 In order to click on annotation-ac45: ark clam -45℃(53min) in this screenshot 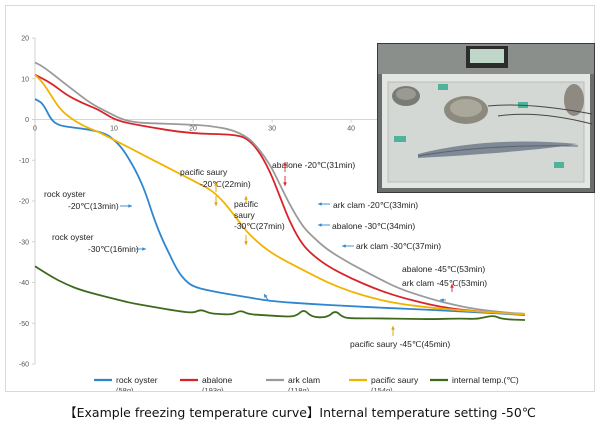, I will do `click(444, 283)`.